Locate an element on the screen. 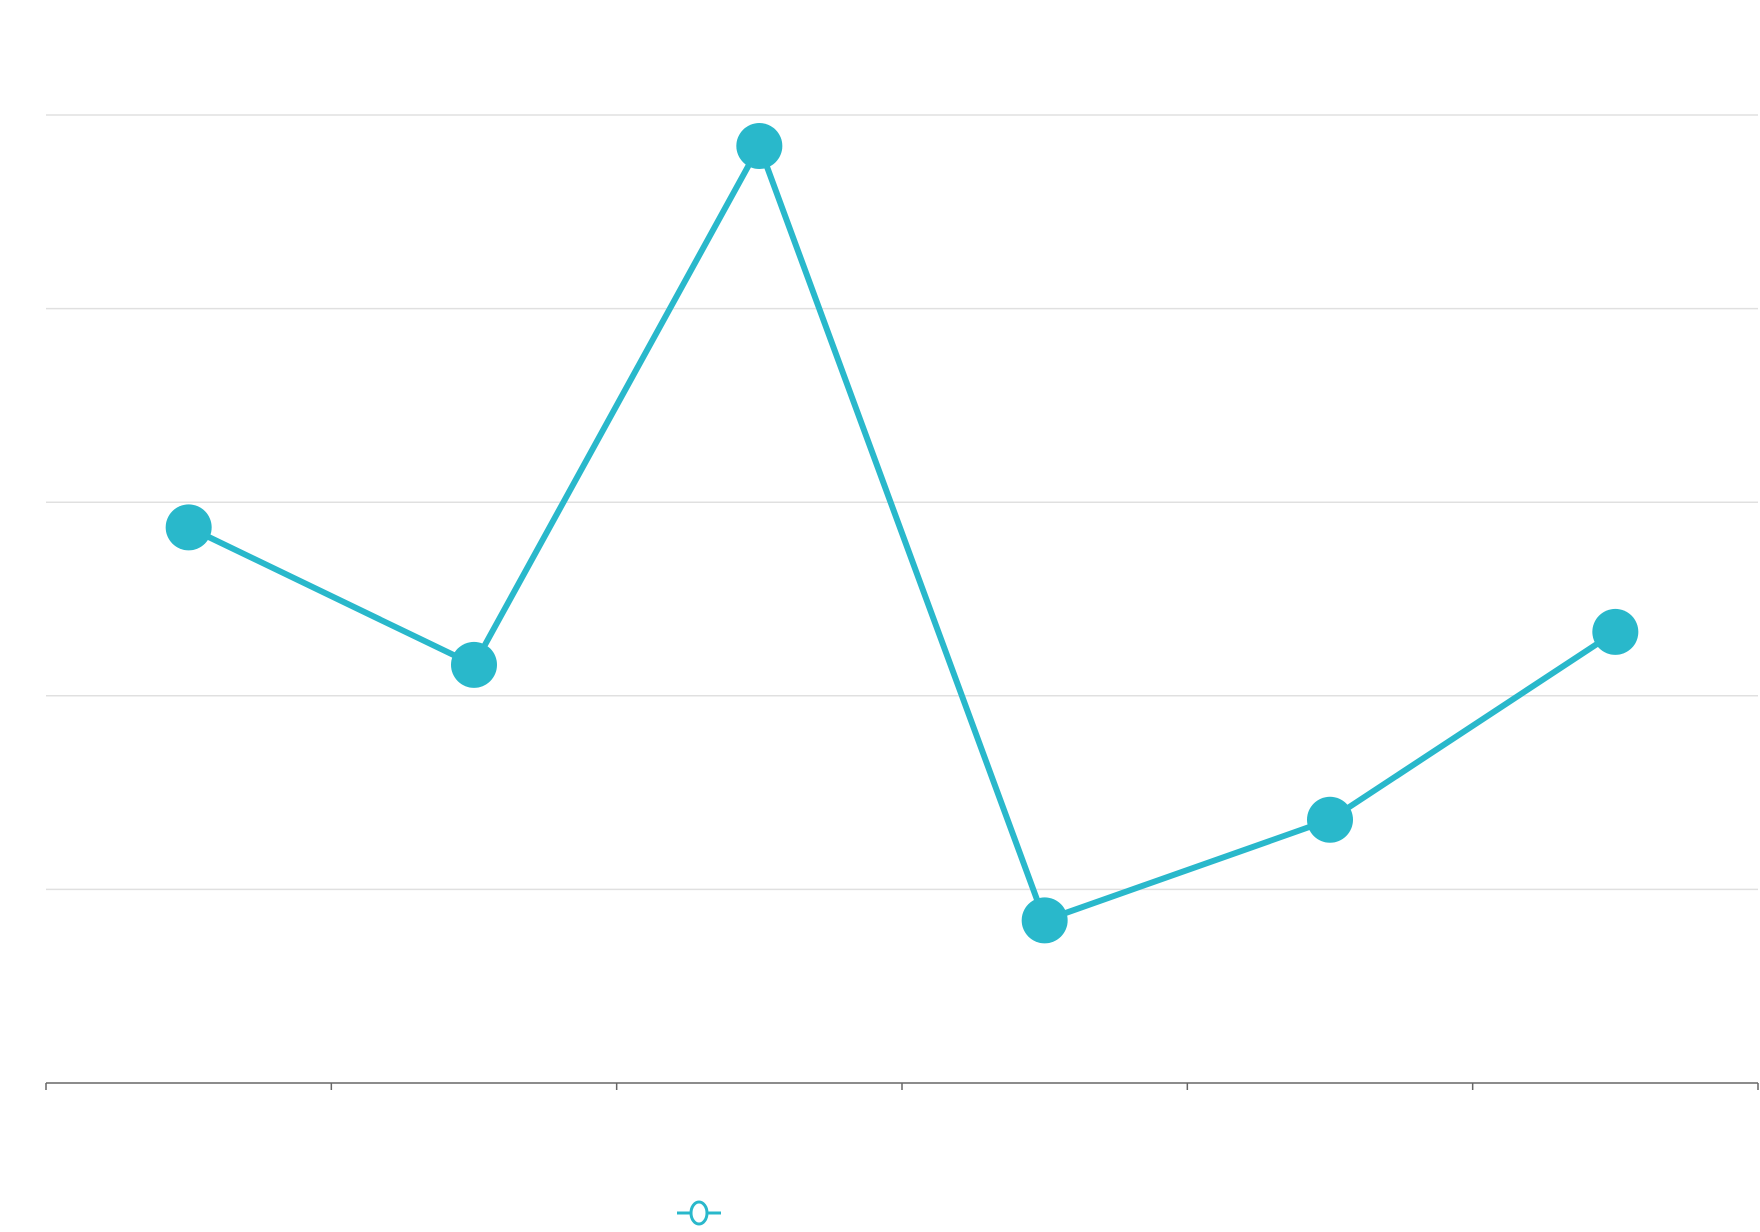 The image size is (1760, 1232). legend is located at coordinates (699, 1213).